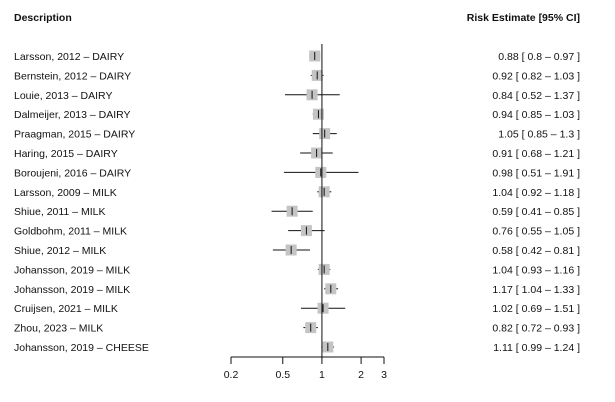  What do you see at coordinates (536, 232) in the screenshot?
I see `study-ci-text: 0.76 [ 0.55 – 1.05 ]` at bounding box center [536, 232].